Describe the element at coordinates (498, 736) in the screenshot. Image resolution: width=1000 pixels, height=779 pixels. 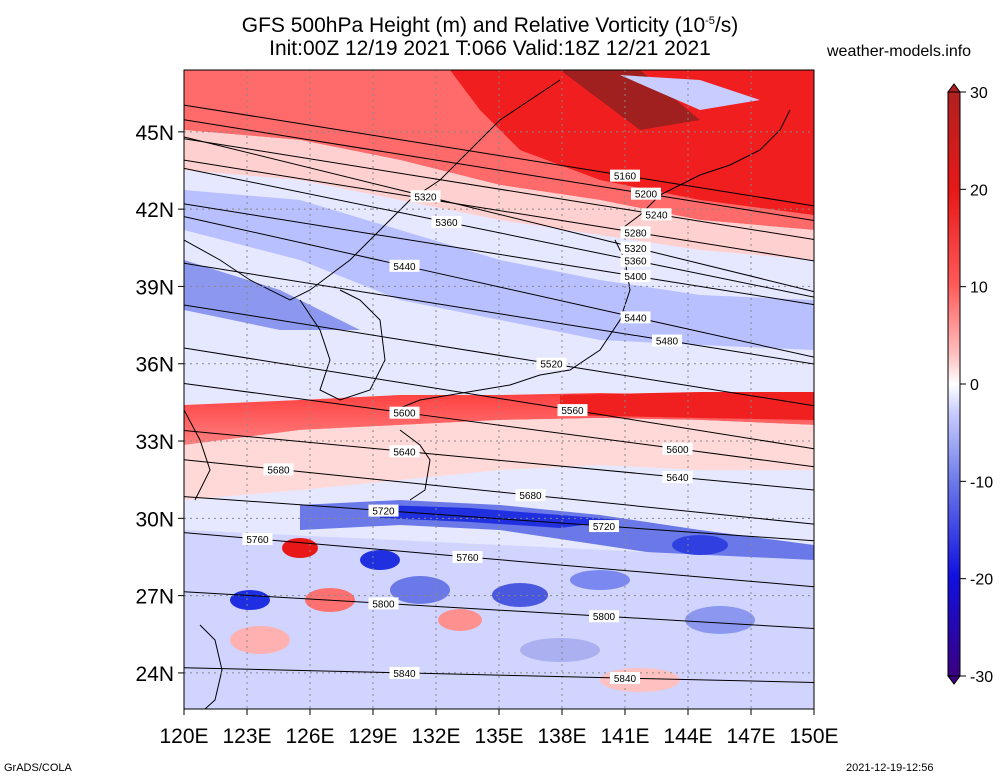
I see `lon-label: 135E` at that location.